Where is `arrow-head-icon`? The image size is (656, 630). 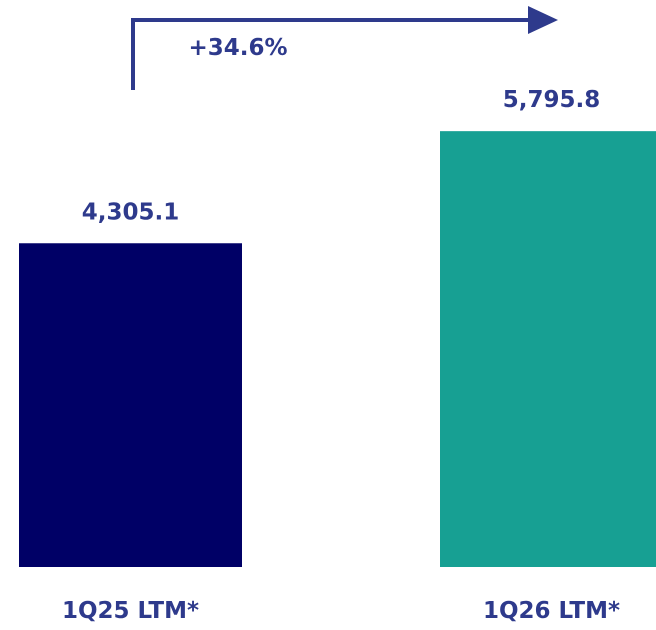
arrow-head-icon is located at coordinates (543, 20).